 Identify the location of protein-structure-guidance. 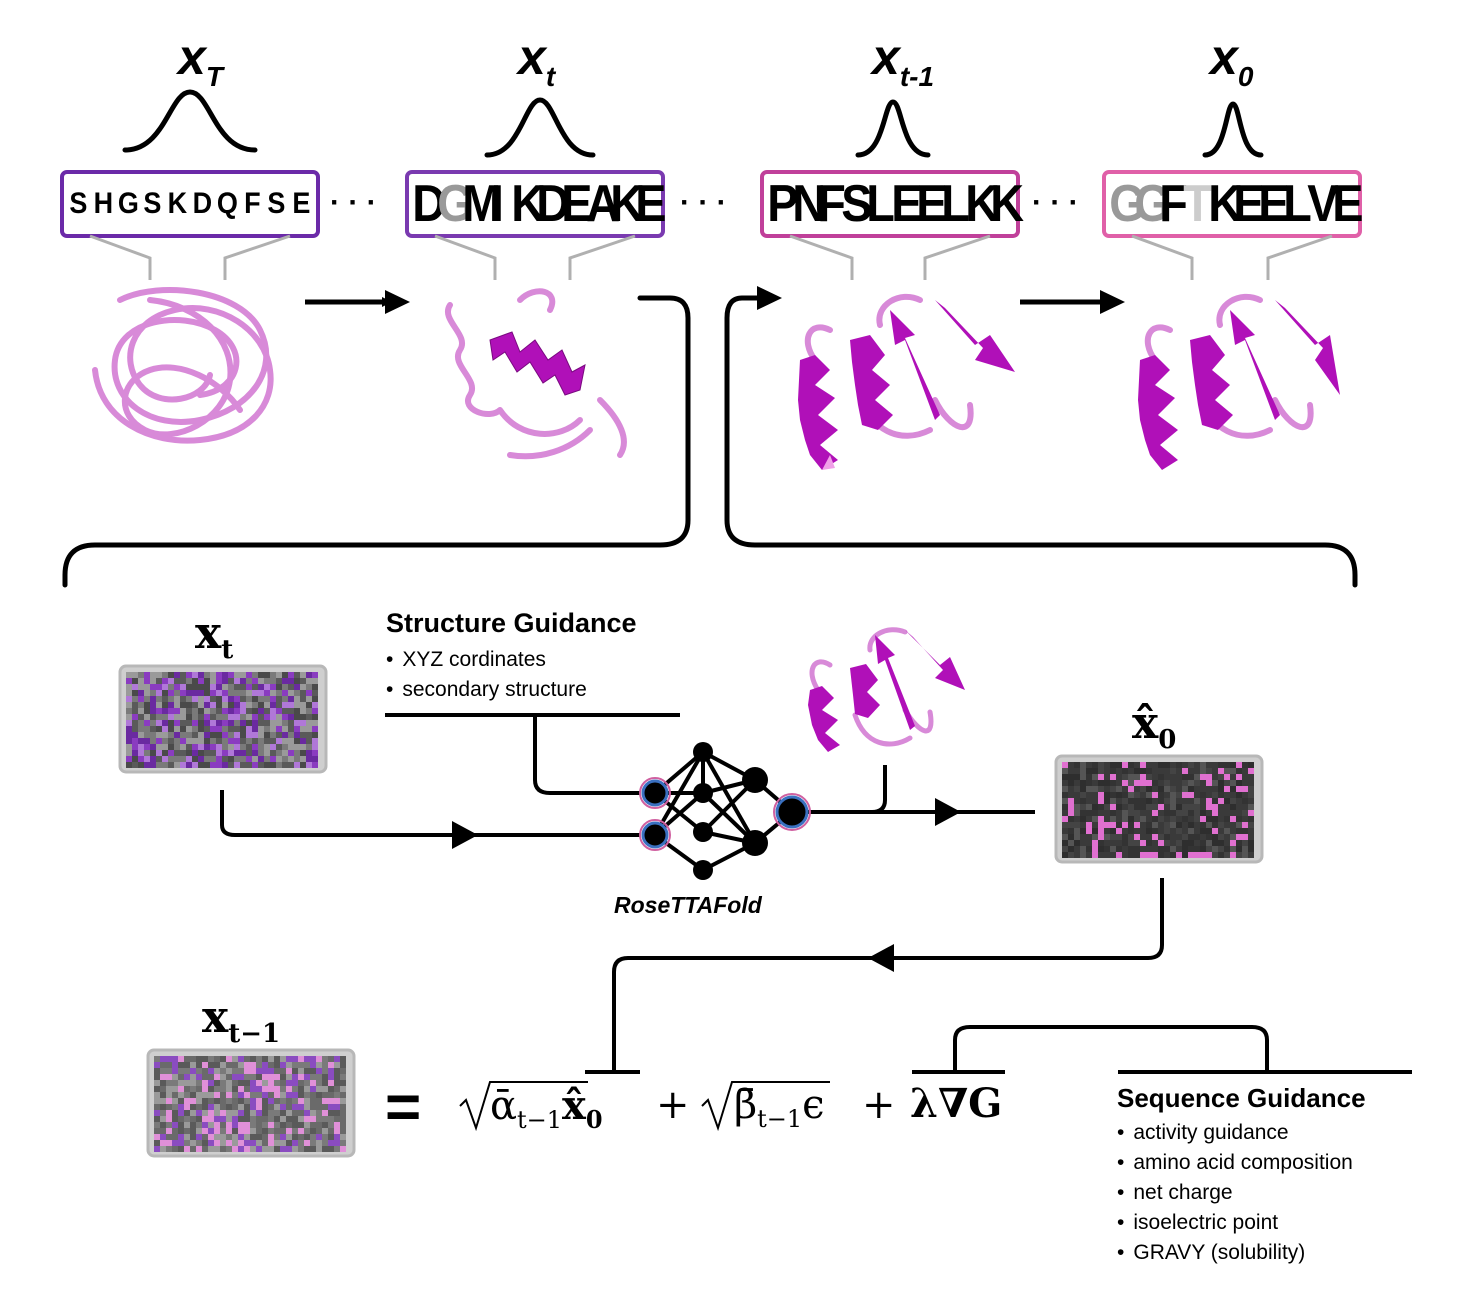
(886, 689).